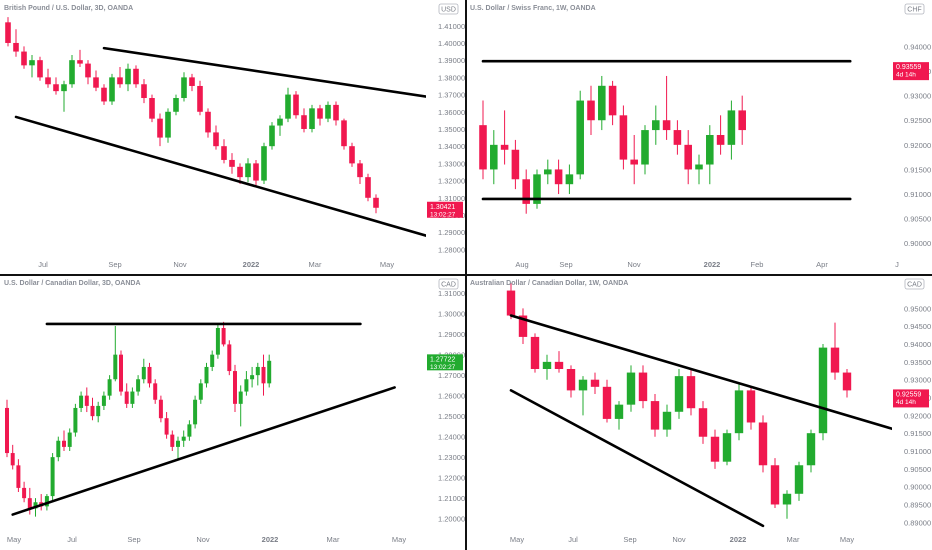 The width and height of the screenshot is (932, 550). What do you see at coordinates (573, 539) in the screenshot?
I see `time-tick-label: Jul` at bounding box center [573, 539].